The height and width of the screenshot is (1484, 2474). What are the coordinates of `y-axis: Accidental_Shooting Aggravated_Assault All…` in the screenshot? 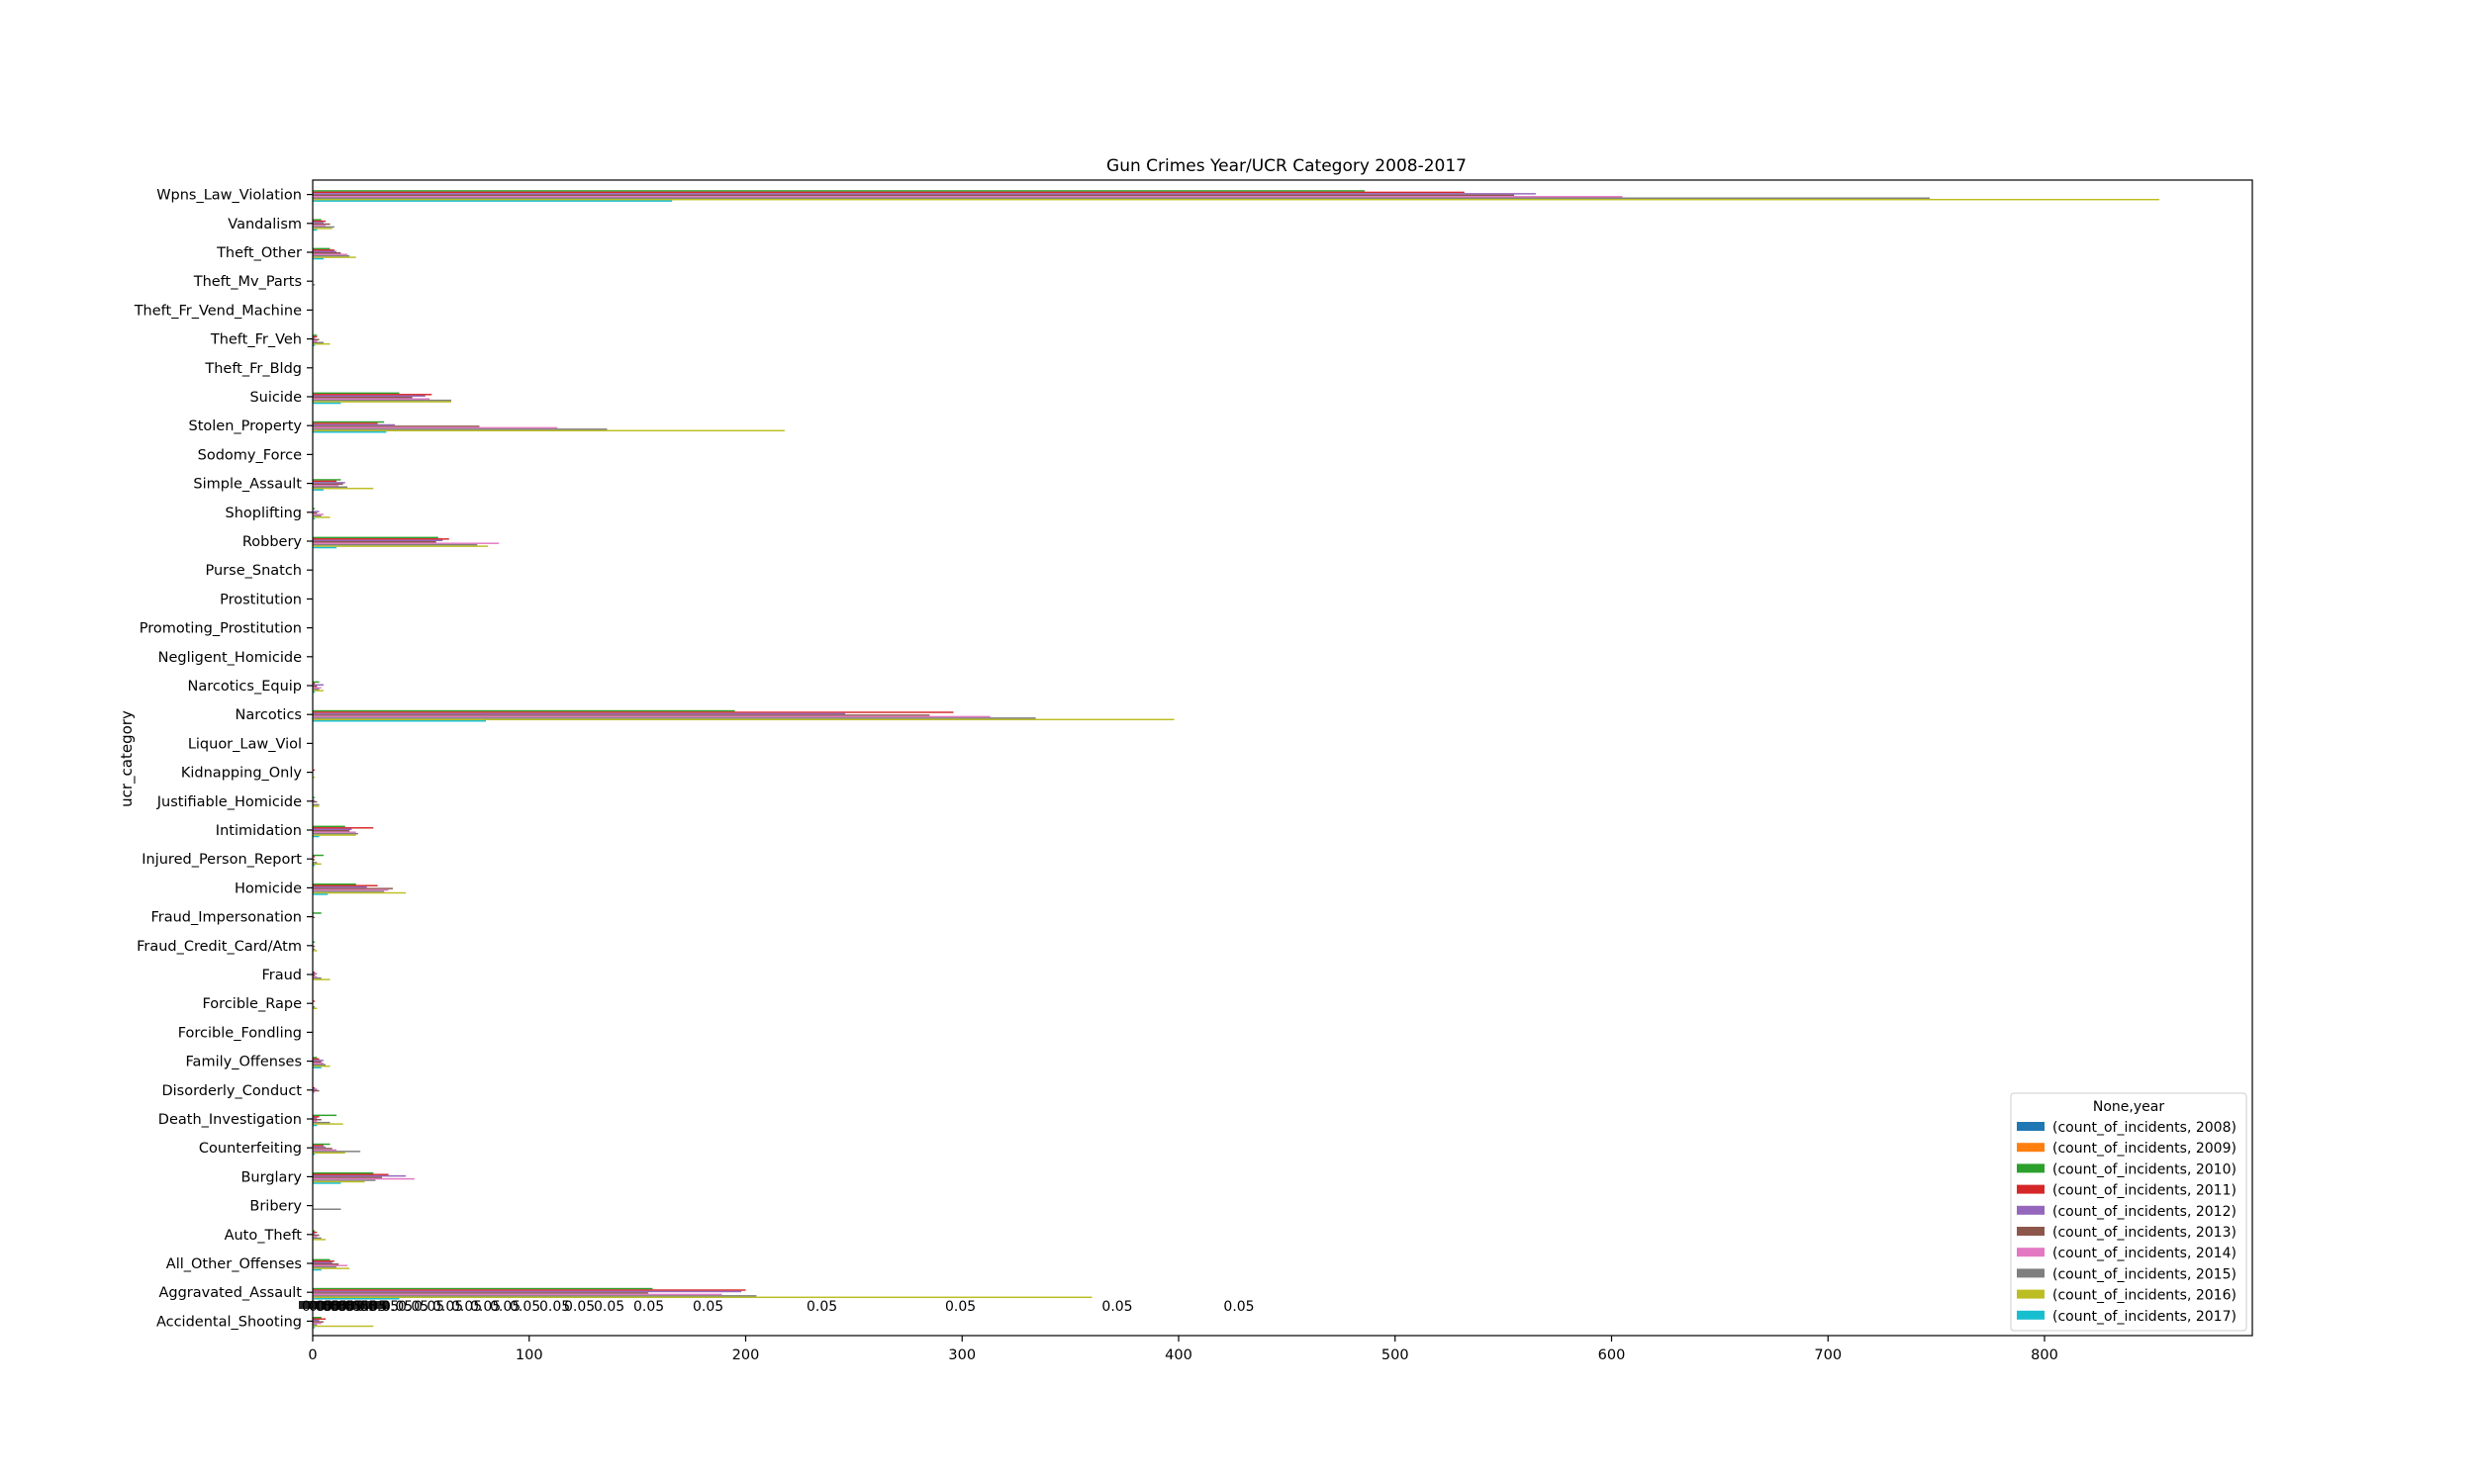 It's located at (224, 759).